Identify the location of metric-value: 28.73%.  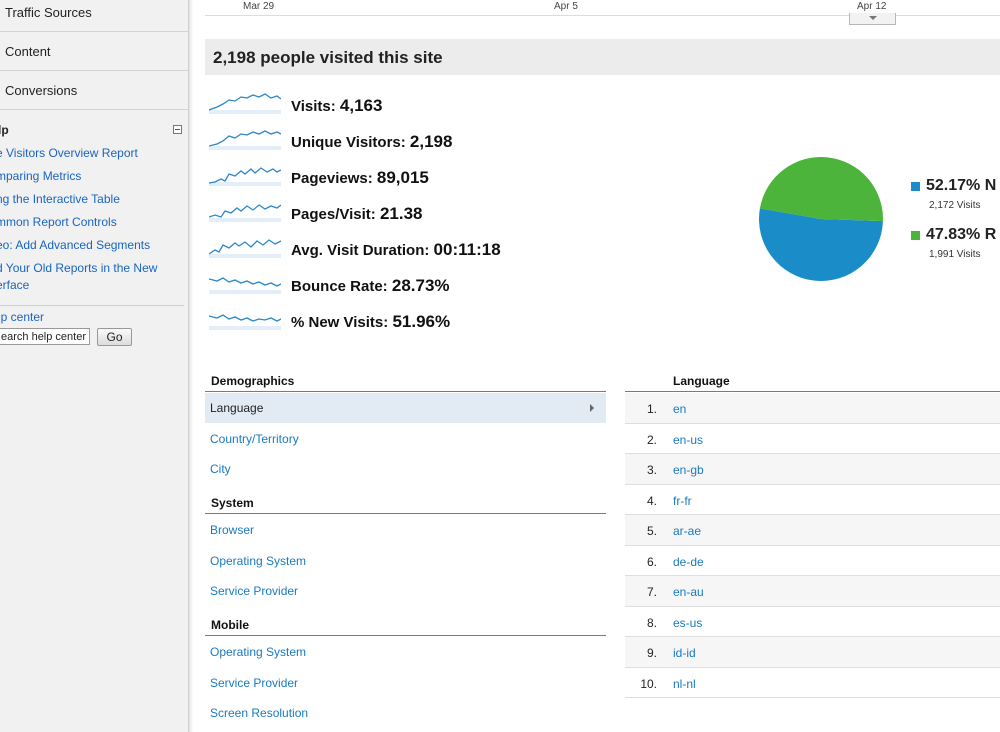
(420, 285).